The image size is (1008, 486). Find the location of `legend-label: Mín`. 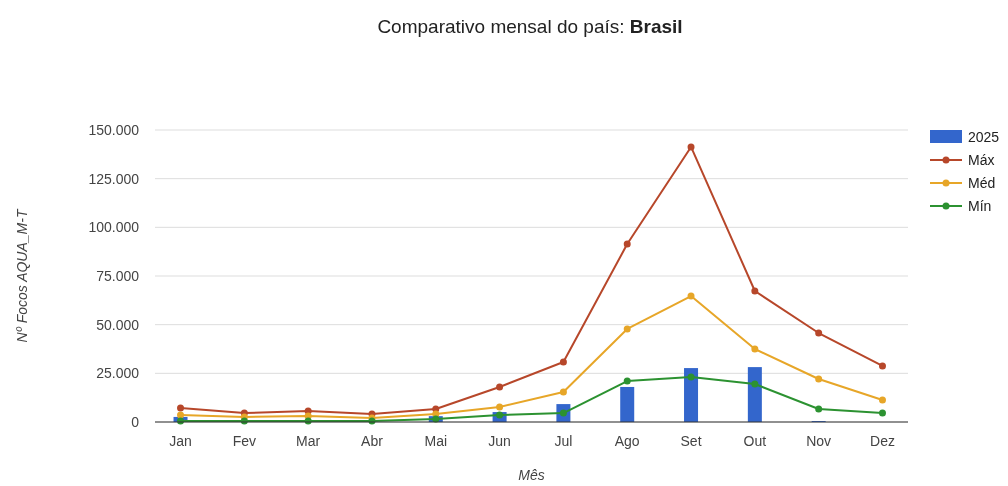

legend-label: Mín is located at coordinates (980, 206).